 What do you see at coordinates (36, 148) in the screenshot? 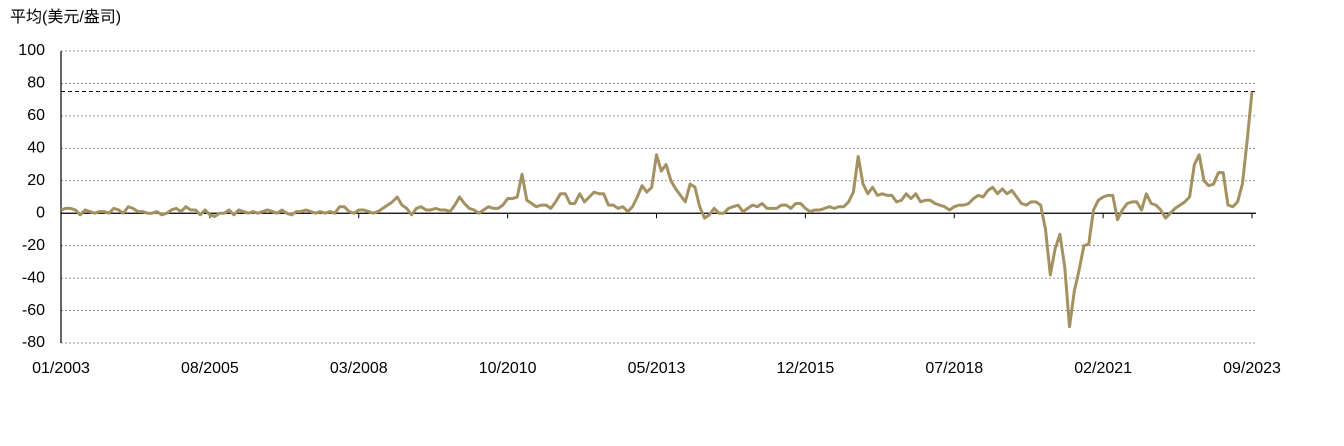
I see `y-tick-label: 40` at bounding box center [36, 148].